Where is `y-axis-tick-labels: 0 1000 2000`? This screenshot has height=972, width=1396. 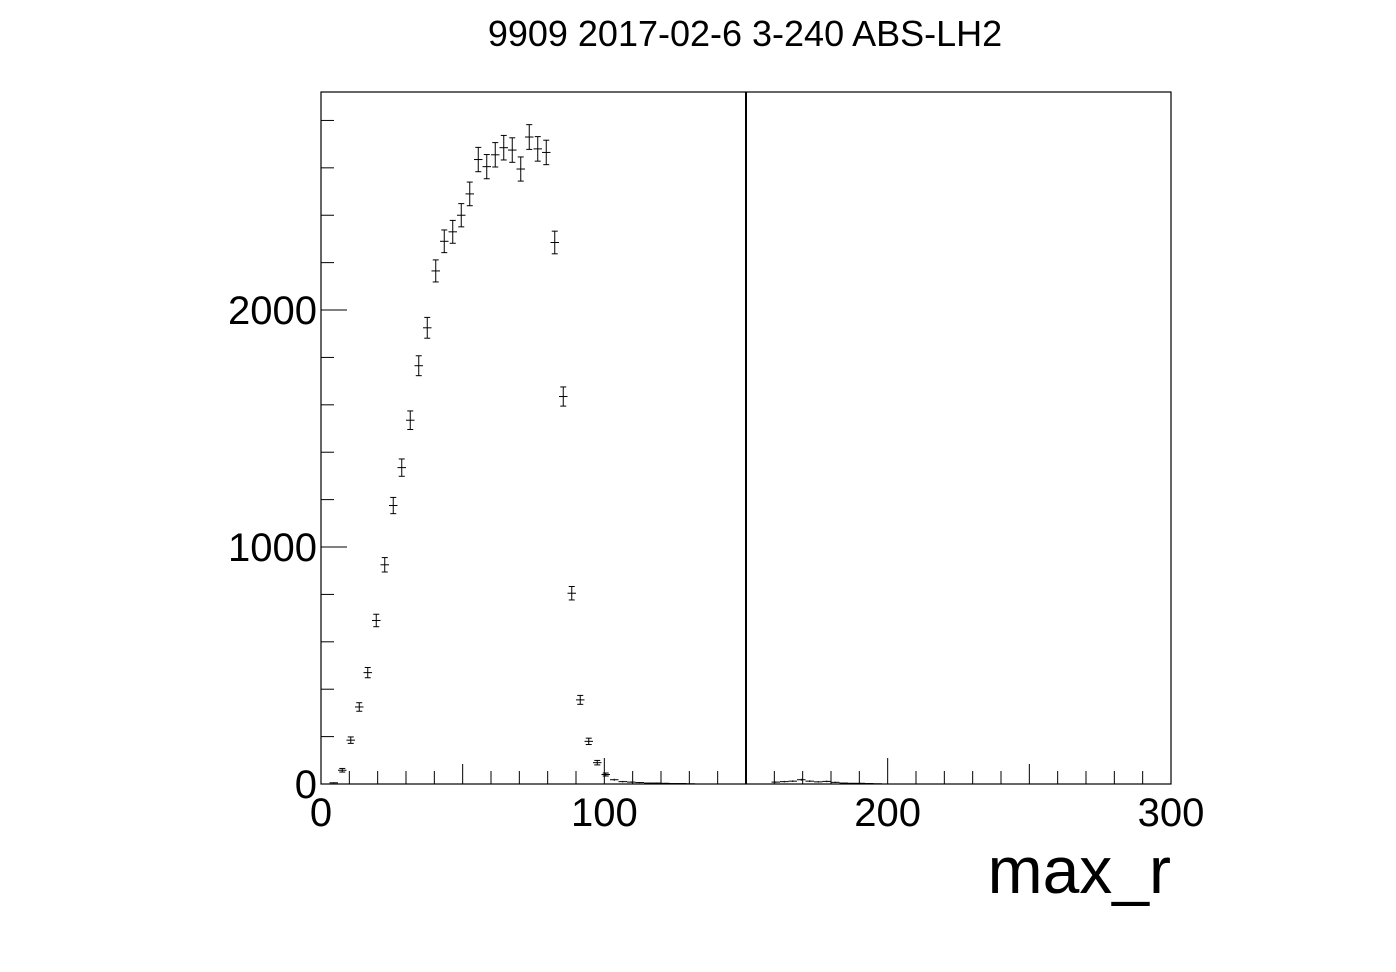
y-axis-tick-labels: 0 1000 2000 is located at coordinates (272, 548).